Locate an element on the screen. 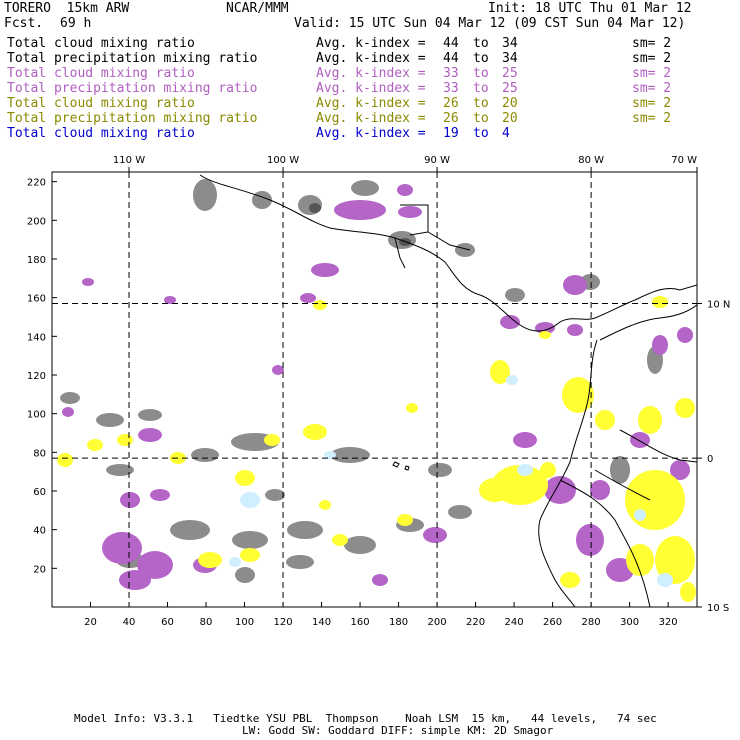 The image size is (740, 740). x-tick-label: 160 is located at coordinates (360, 622).